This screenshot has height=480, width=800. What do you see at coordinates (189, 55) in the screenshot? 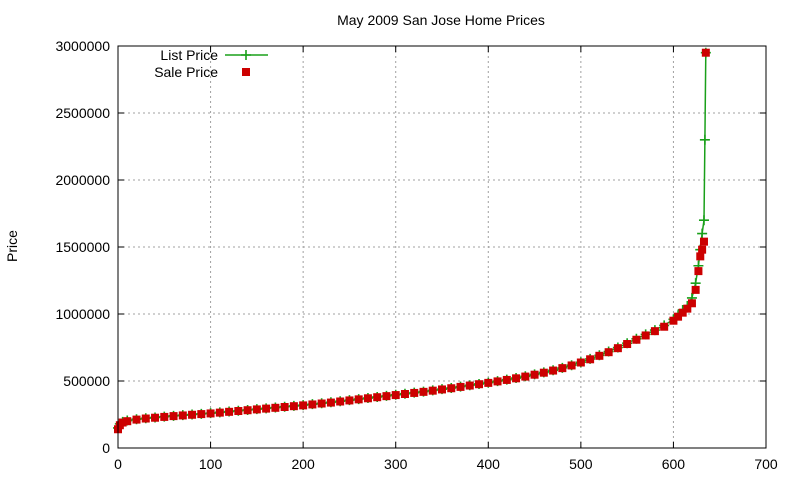
I see `legend-label: List Price` at bounding box center [189, 55].